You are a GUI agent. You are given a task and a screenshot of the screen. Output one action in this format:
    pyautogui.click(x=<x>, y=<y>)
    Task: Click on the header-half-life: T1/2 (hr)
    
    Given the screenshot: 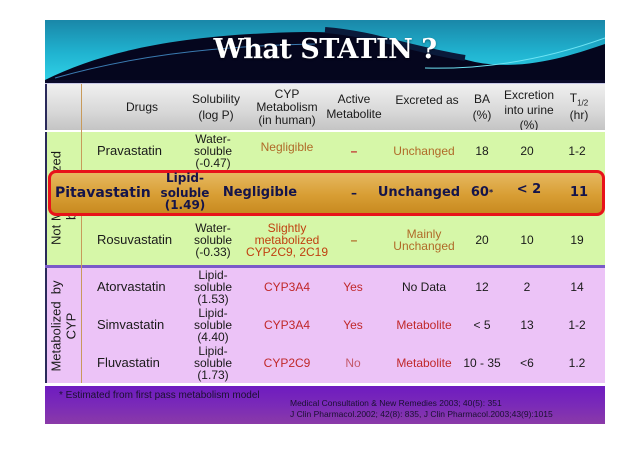 What is the action you would take?
    pyautogui.click(x=579, y=107)
    